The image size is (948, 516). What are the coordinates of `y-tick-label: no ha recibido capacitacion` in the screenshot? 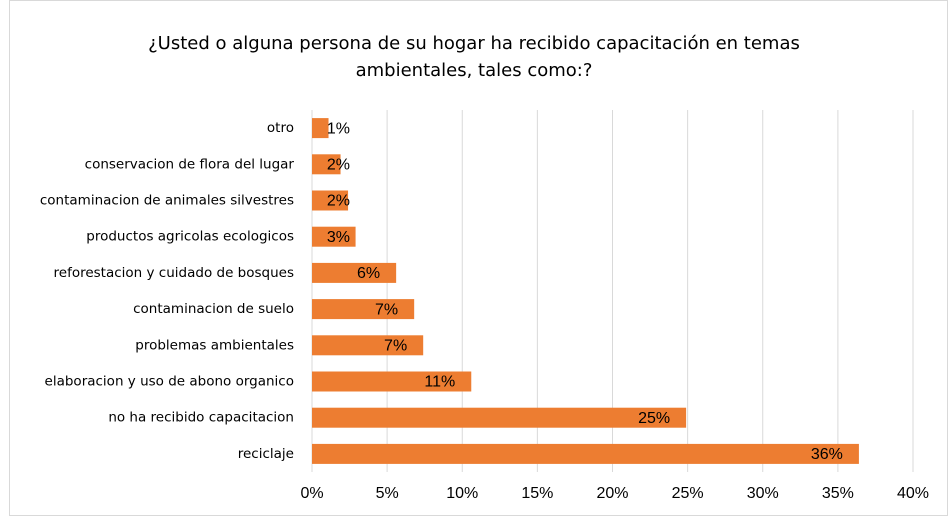 It's located at (201, 418).